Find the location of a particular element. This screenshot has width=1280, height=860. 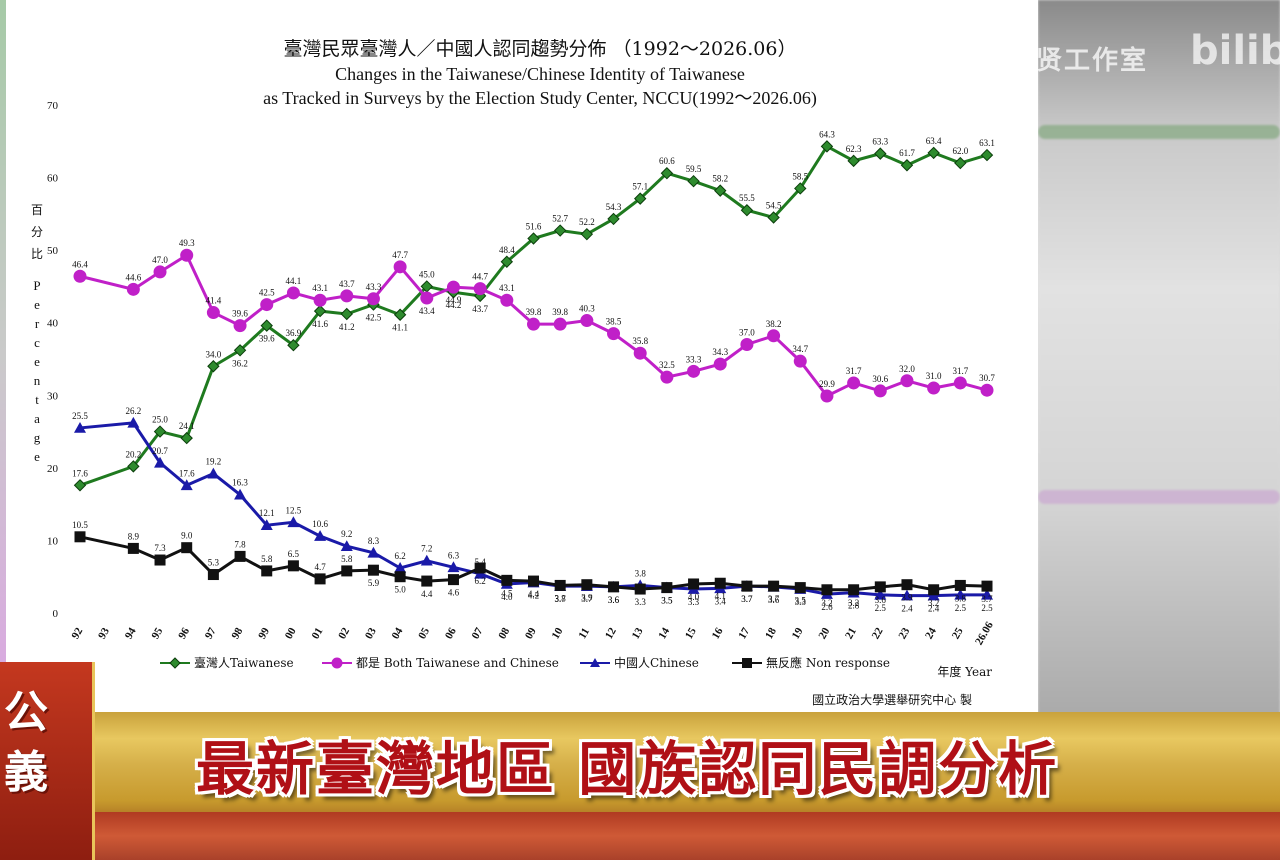

y-tick-label: 30 is located at coordinates (53, 396).